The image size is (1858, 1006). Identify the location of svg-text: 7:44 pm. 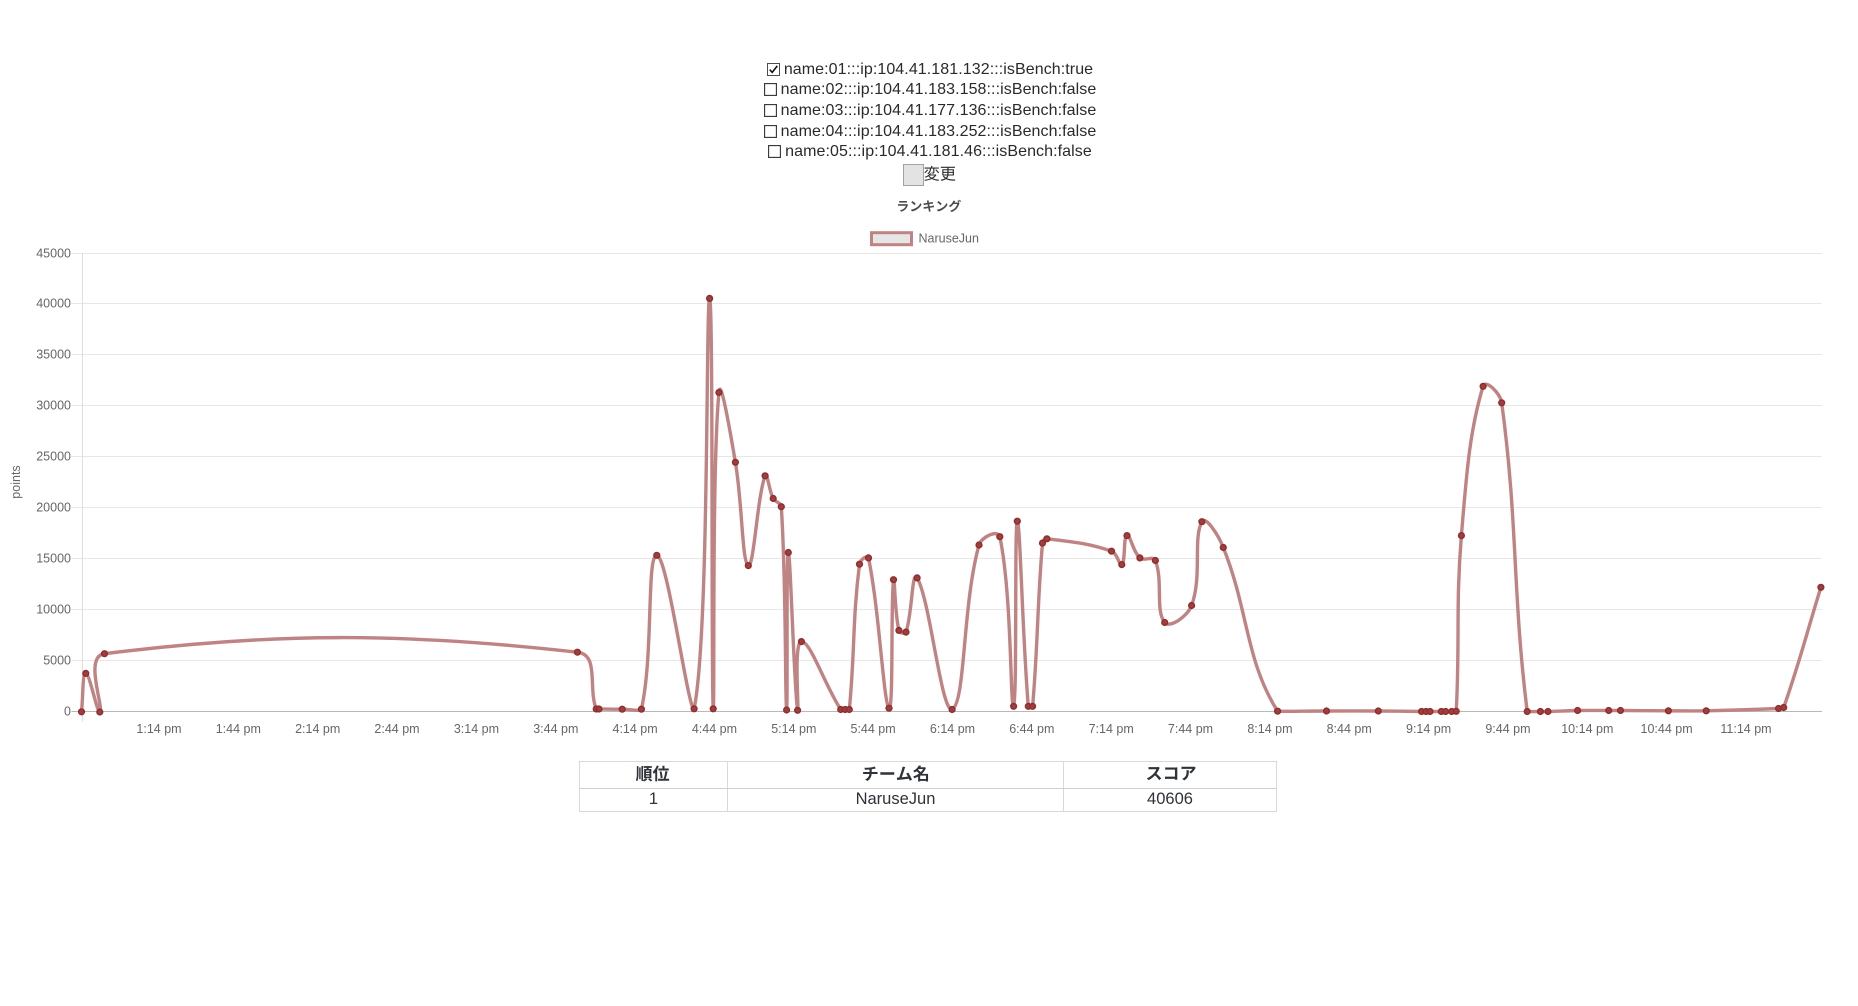
(1190, 729).